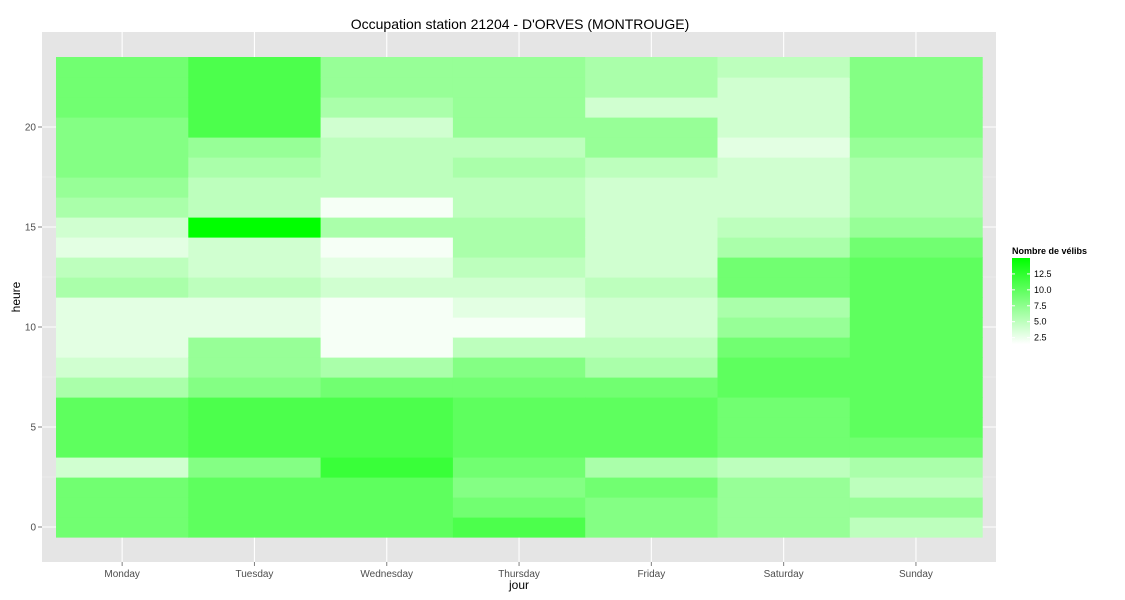 Image resolution: width=1125 pixels, height=600 pixels. Describe the element at coordinates (31, 128) in the screenshot. I see `y-tick-label: 20` at that location.